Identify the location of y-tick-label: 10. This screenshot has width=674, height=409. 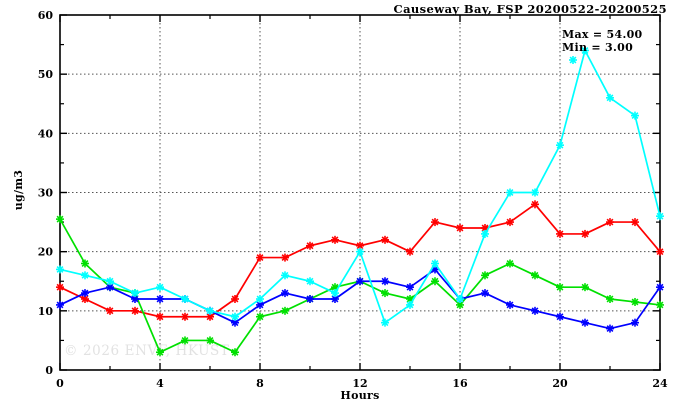
(46, 311).